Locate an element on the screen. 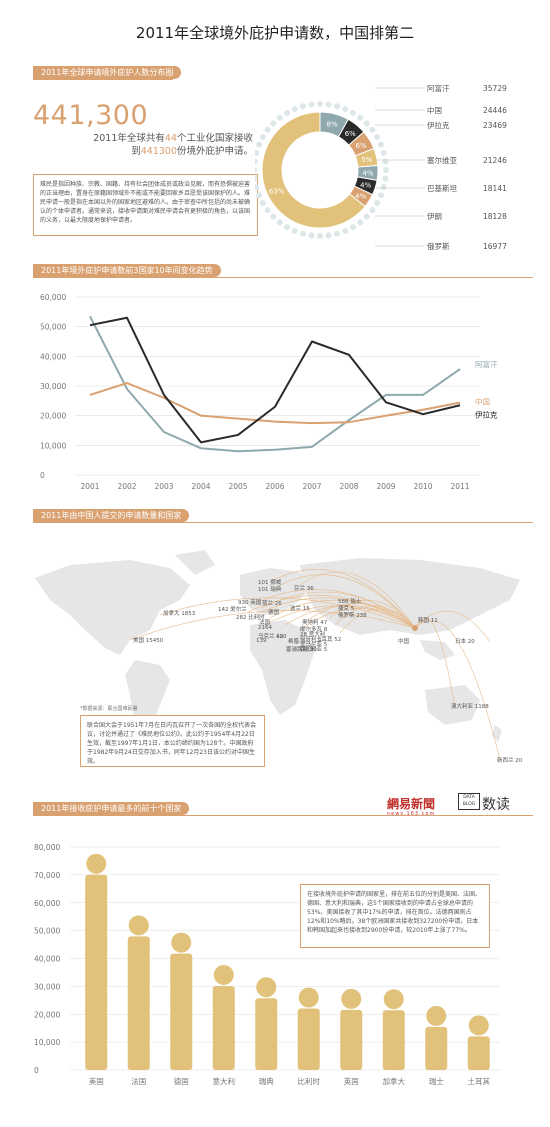  x-tick-label: 2009 is located at coordinates (385, 486).